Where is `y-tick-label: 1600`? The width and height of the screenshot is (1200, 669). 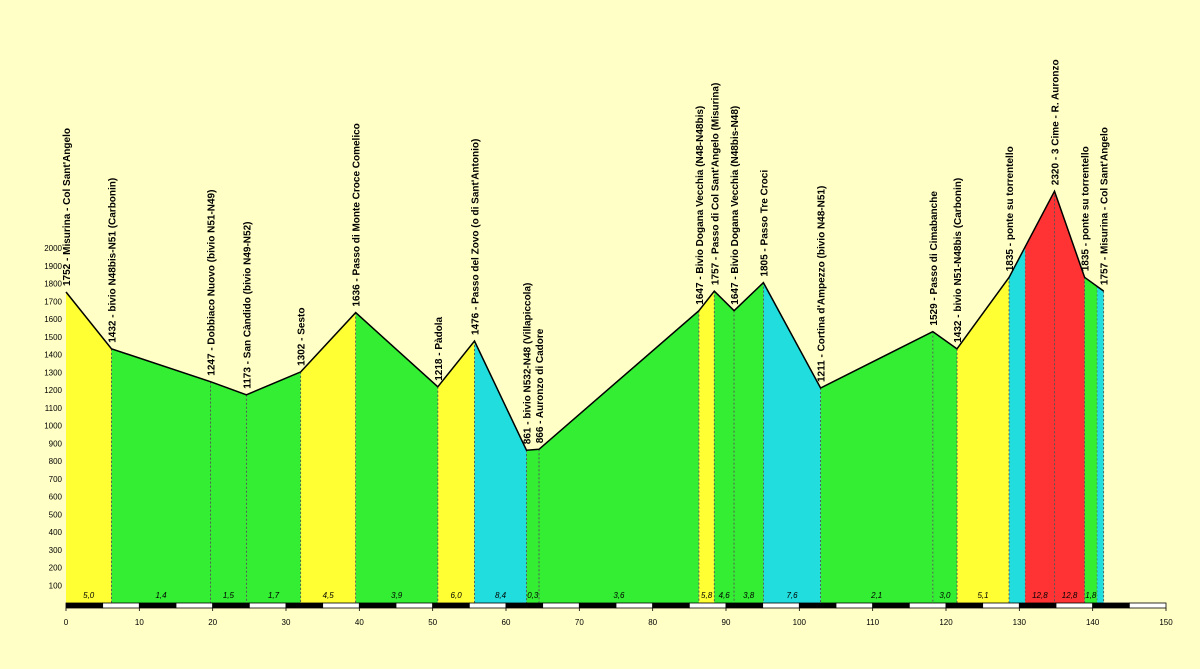
y-tick-label: 1600 is located at coordinates (53, 319).